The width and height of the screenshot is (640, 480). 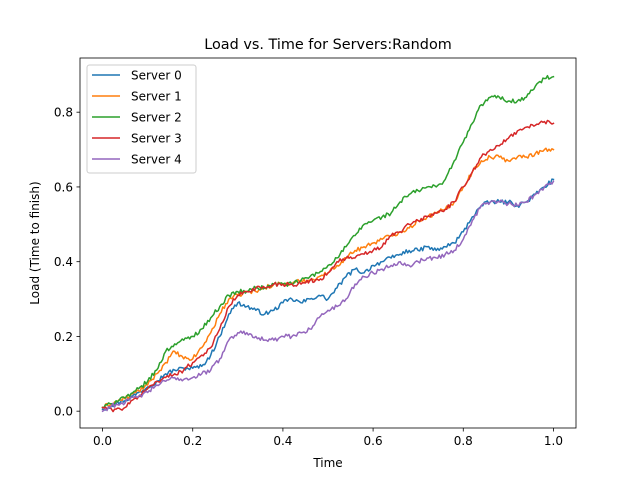 I want to click on legend-label-server-3: Server 3, so click(x=156, y=139).